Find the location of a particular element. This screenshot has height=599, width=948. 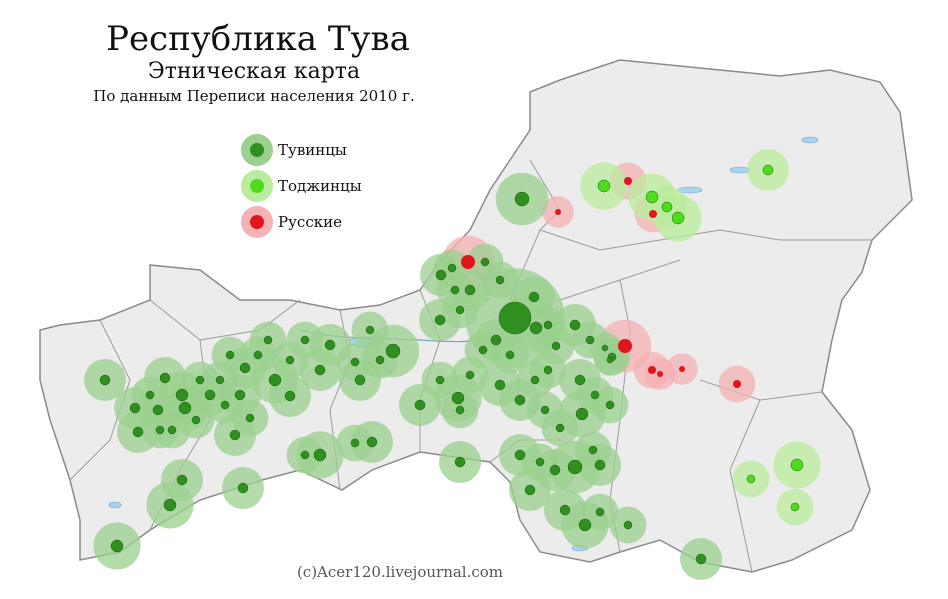

legend: Тувинцы Тоджинцы Русские is located at coordinates (301, 186).